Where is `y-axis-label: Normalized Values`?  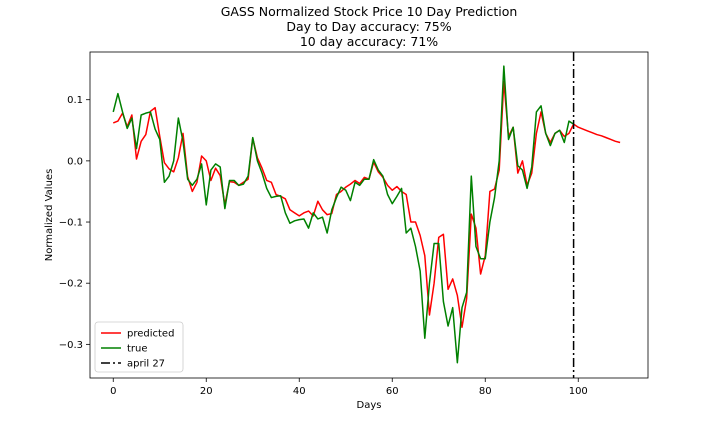
y-axis-label: Normalized Values is located at coordinates (49, 215).